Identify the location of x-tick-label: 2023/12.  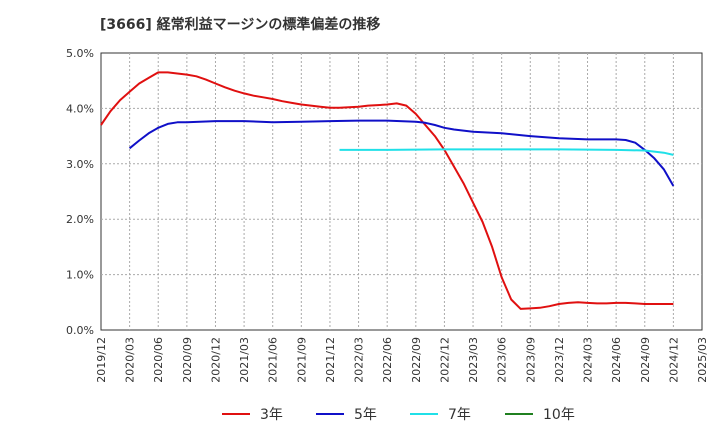
(559, 360).